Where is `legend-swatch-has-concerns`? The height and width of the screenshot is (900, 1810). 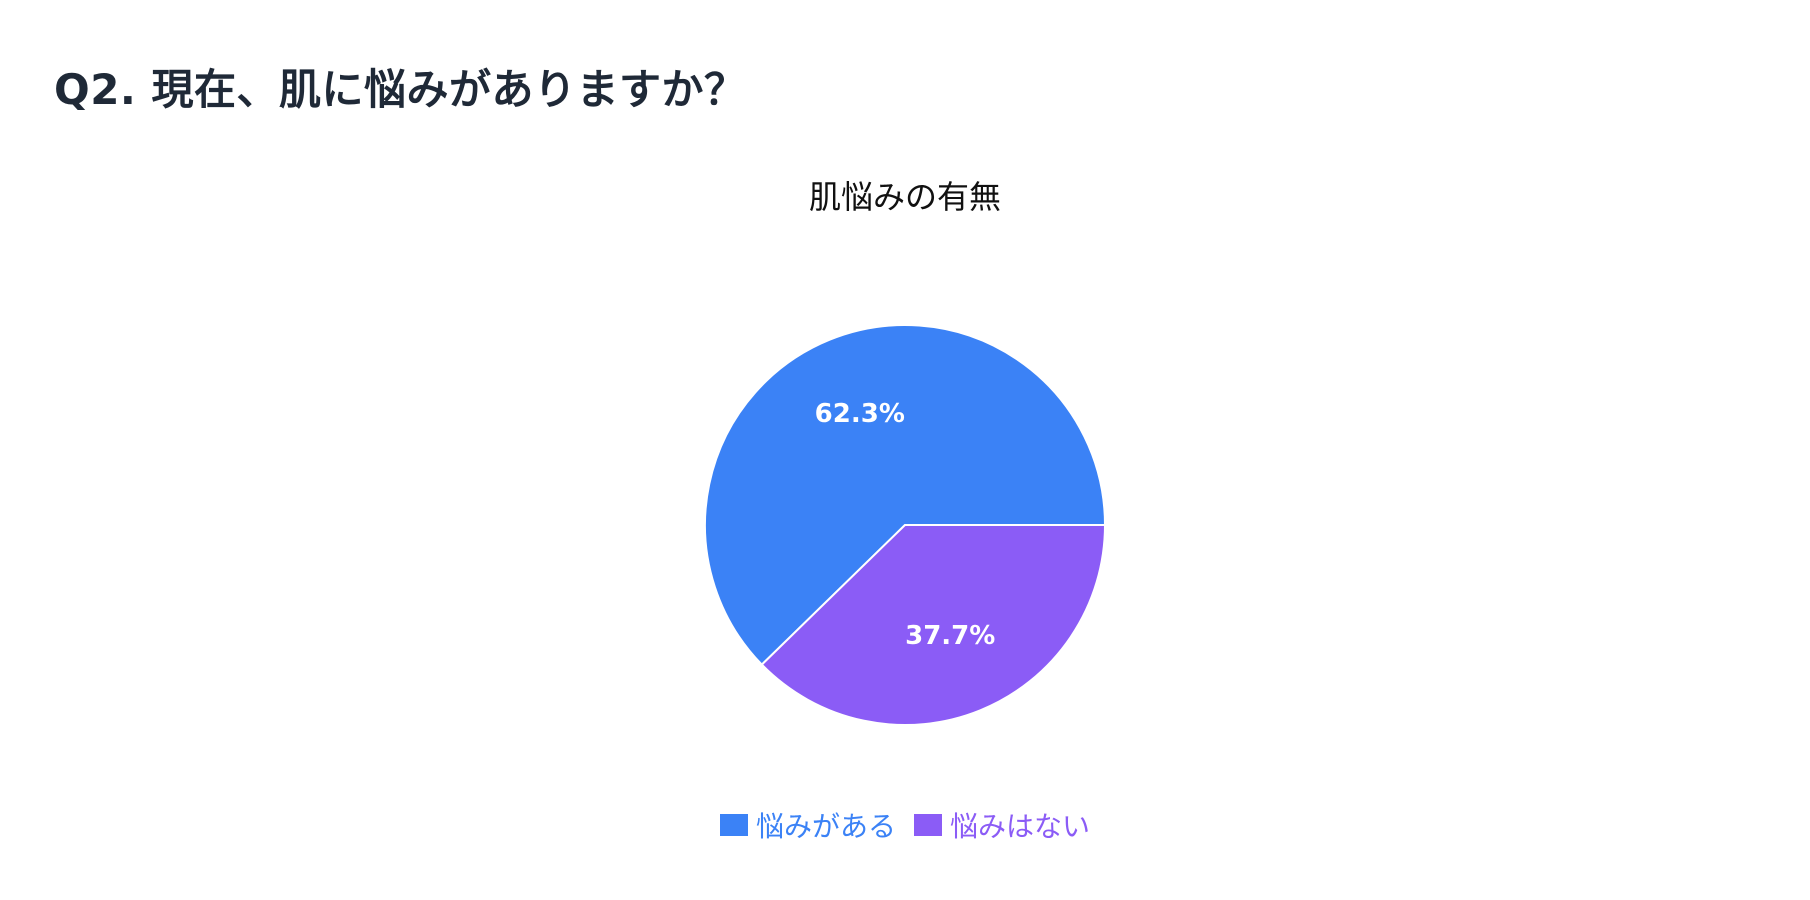 legend-swatch-has-concerns is located at coordinates (733, 825).